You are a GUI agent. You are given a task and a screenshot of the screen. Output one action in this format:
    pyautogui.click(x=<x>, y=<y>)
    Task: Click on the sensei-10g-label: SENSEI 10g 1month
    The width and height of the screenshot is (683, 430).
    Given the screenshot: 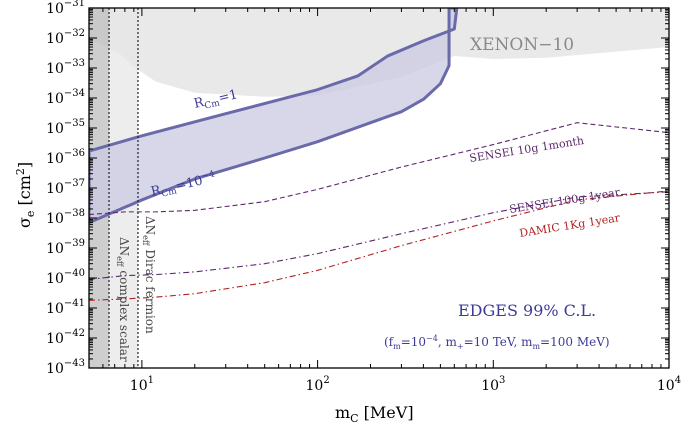 What is the action you would take?
    pyautogui.click(x=526, y=149)
    